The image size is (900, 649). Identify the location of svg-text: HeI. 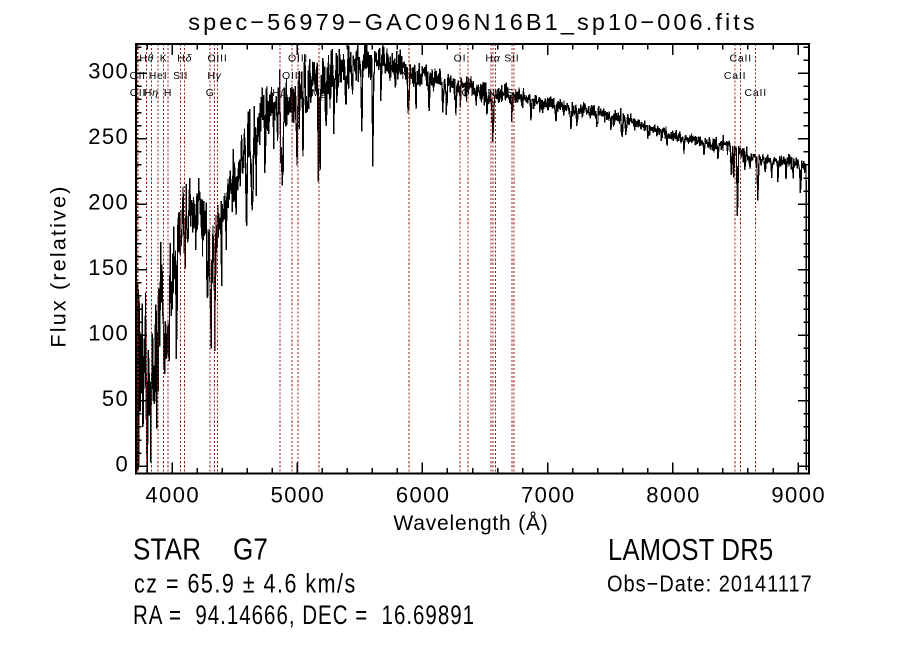
(158, 76).